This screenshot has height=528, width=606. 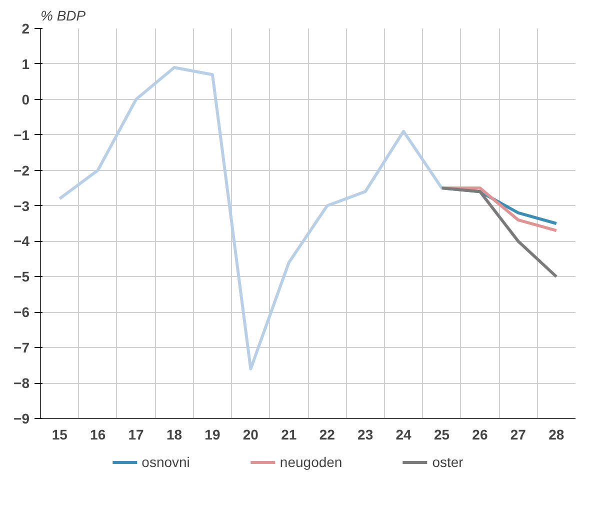 I want to click on x-tick-label: 17, so click(x=136, y=434).